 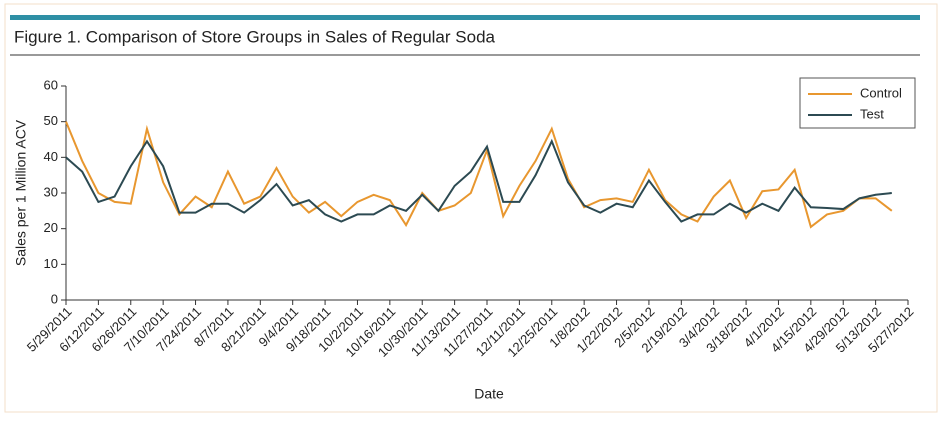 What do you see at coordinates (54, 298) in the screenshot?
I see `y-tick-label: 0` at bounding box center [54, 298].